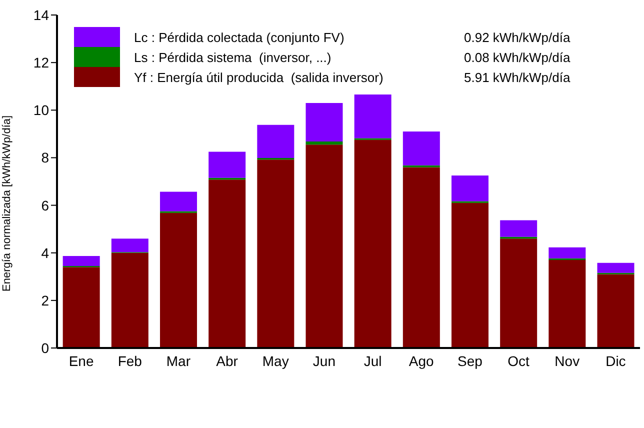 The image size is (644, 428). Describe the element at coordinates (45, 252) in the screenshot. I see `y-tick-label: 4` at that location.